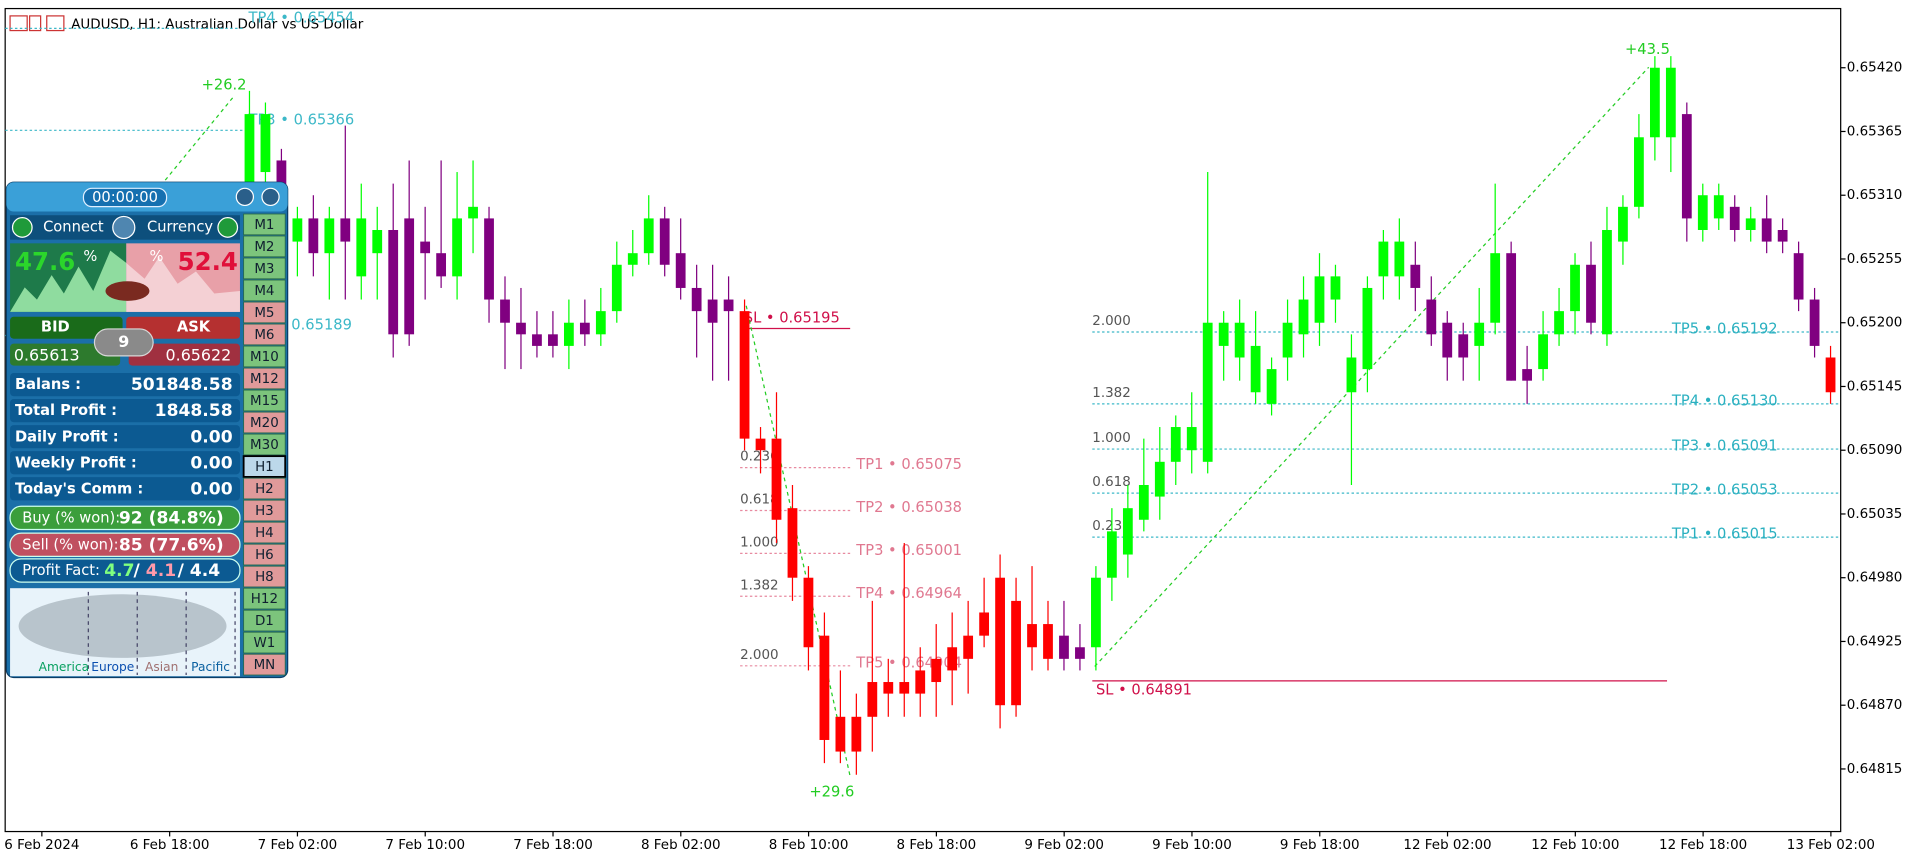 The height and width of the screenshot is (856, 1918). I want to click on panel-text: 0.00, so click(211, 489).